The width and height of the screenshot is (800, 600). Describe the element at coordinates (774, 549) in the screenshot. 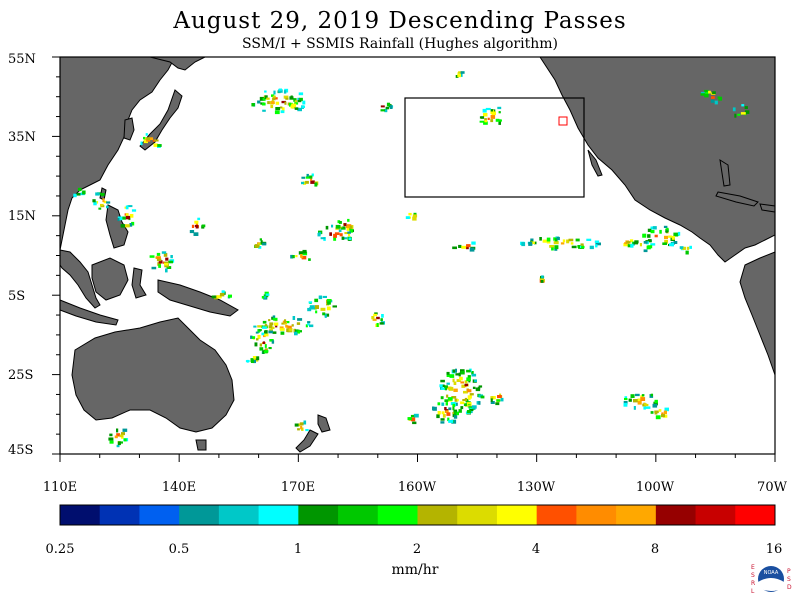

I see `colorbar-label-6: 16` at that location.